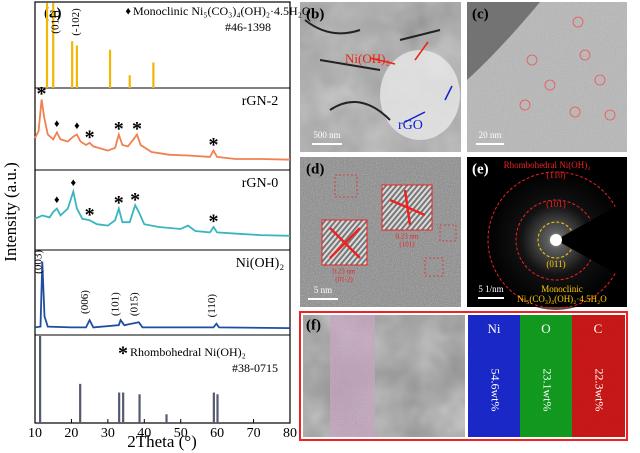 The width and height of the screenshot is (640, 453). I want to click on scale-label: 5 1/nm, so click(490, 289).